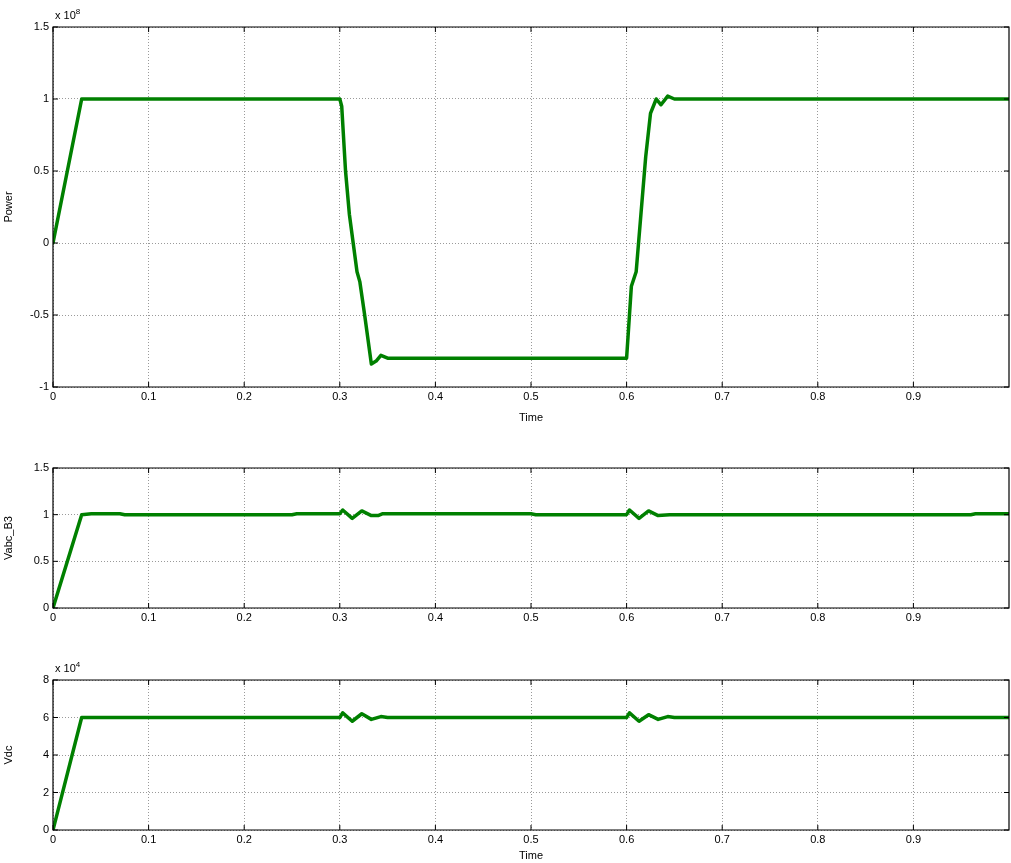  What do you see at coordinates (45, 754) in the screenshot?
I see `y-tick-label: 4` at bounding box center [45, 754].